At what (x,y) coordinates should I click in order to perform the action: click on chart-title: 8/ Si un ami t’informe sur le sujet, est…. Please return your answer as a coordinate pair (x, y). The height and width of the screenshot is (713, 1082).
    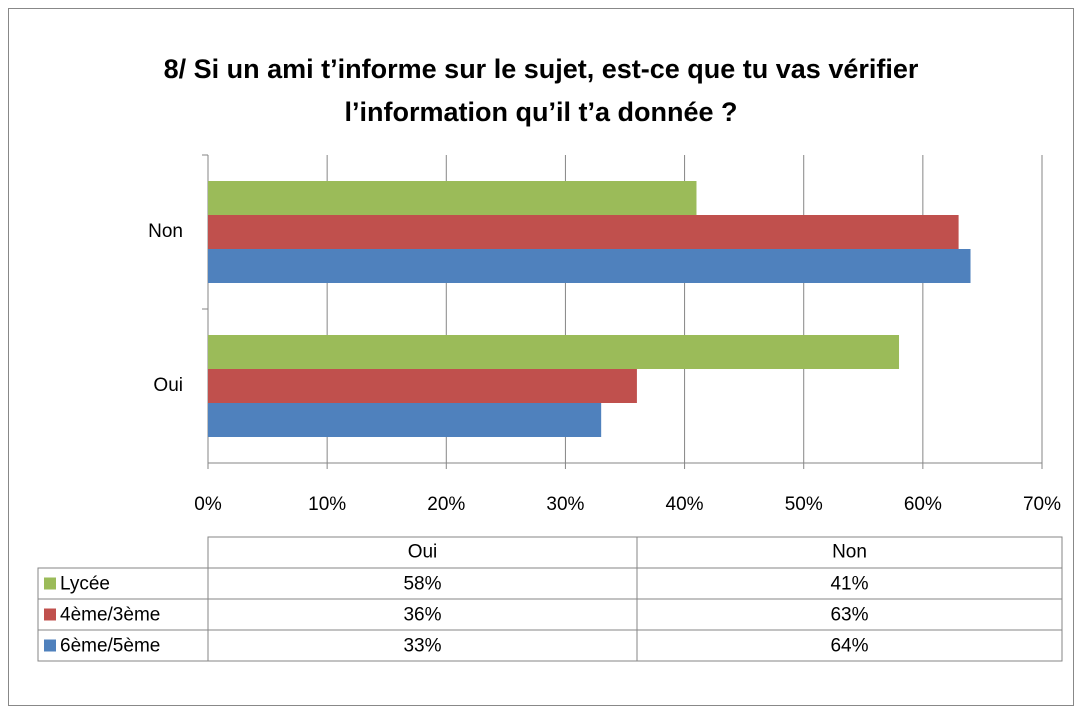
    Looking at the image, I should click on (541, 90).